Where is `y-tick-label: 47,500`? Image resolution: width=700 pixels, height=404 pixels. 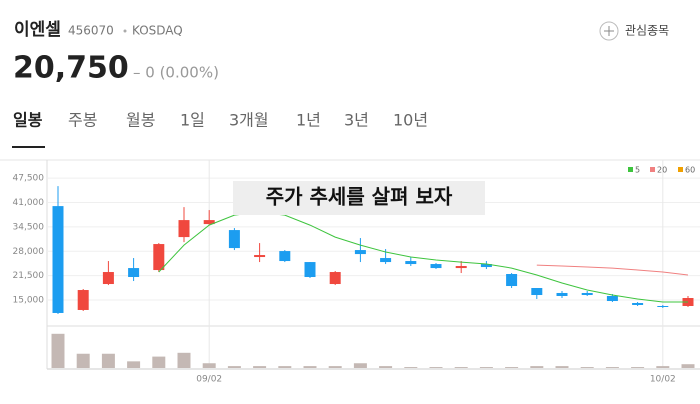
y-tick-label: 47,500 is located at coordinates (29, 179).